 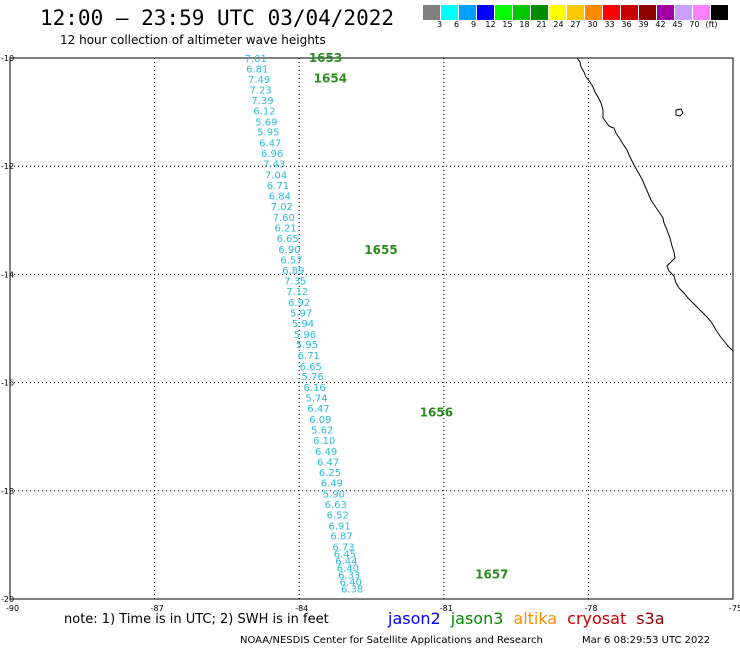 I want to click on swh-value: 6.12, so click(x=264, y=111).